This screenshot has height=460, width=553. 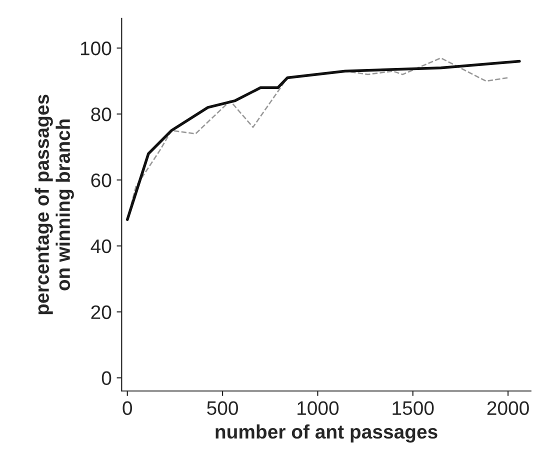 I want to click on y-tick-label: 0, so click(x=107, y=378).